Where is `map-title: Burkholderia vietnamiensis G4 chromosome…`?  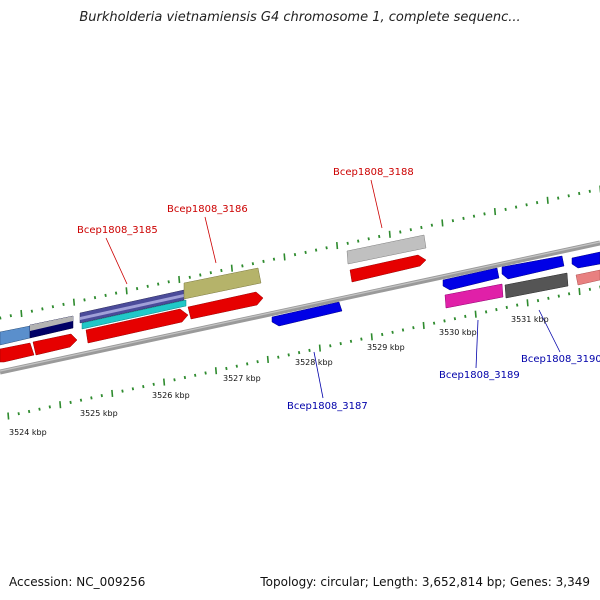 map-title: Burkholderia vietnamiensis G4 chromosome… is located at coordinates (300, 17).